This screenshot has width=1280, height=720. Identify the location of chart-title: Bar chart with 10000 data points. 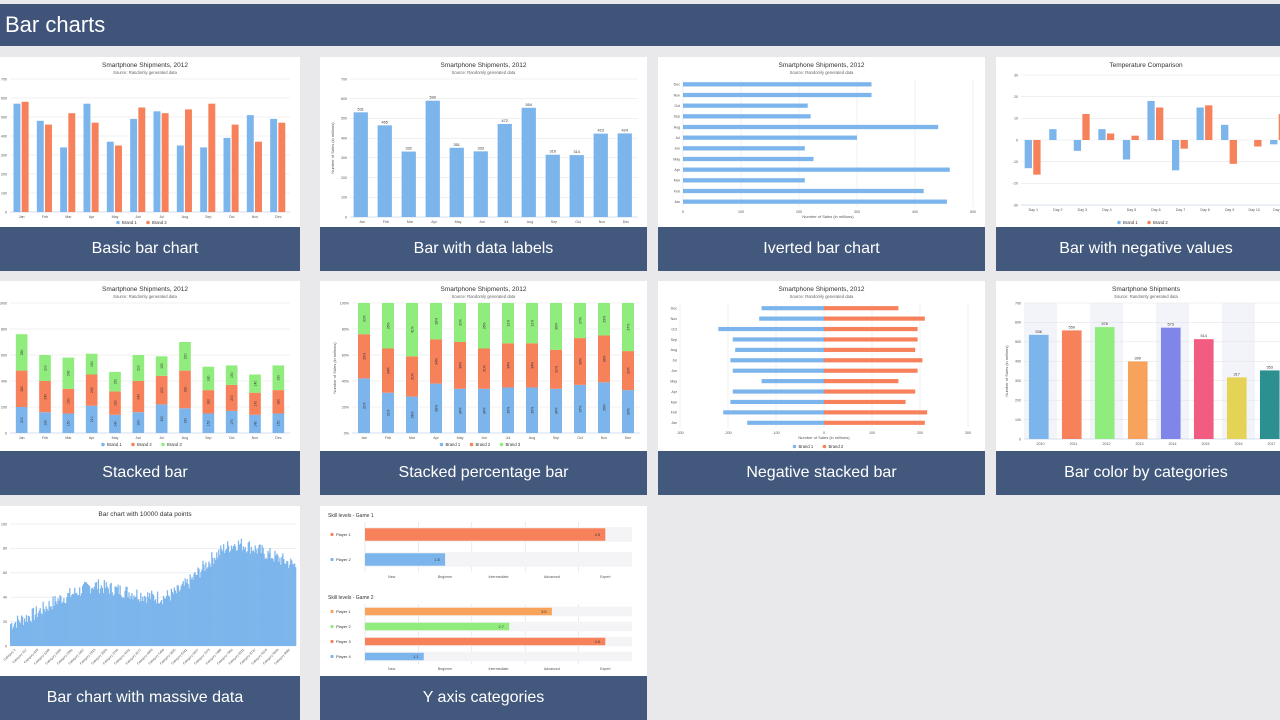
(145, 514).